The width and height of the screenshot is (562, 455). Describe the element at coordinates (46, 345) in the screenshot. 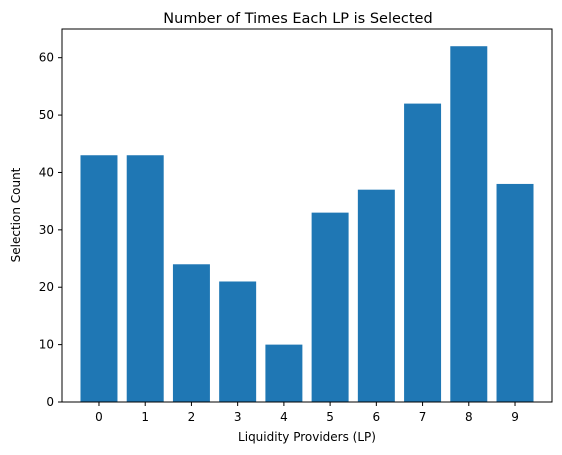

I see `y-tick-label: 10` at that location.